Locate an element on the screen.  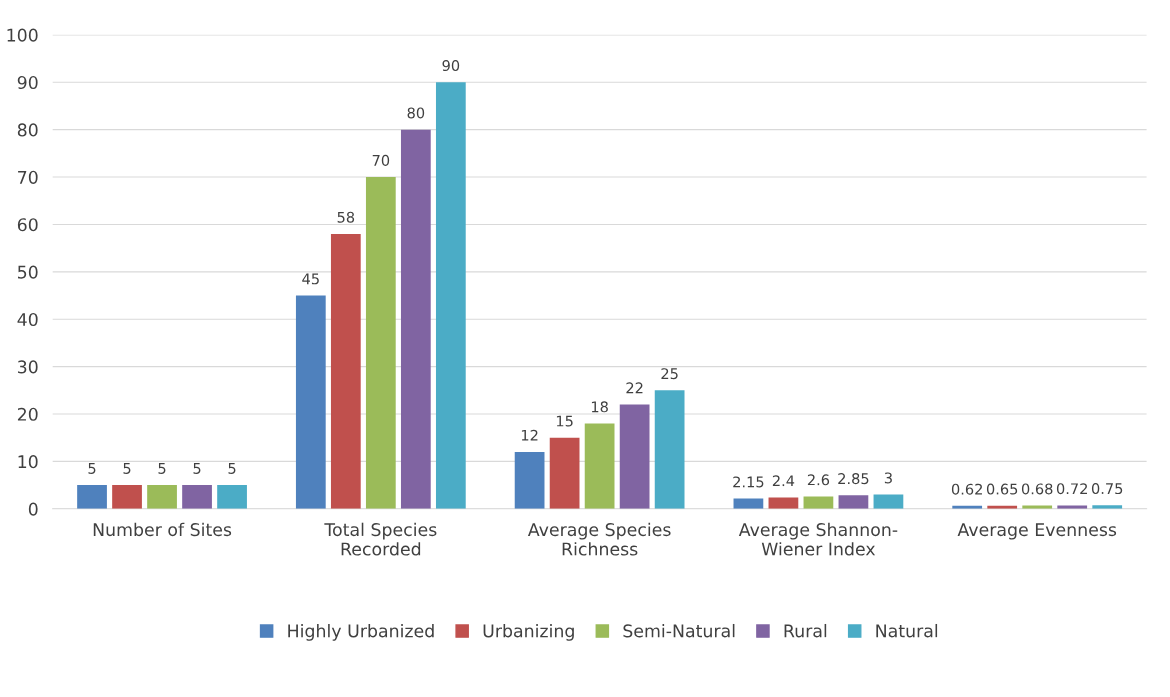
data-label: 25 is located at coordinates (669, 374).